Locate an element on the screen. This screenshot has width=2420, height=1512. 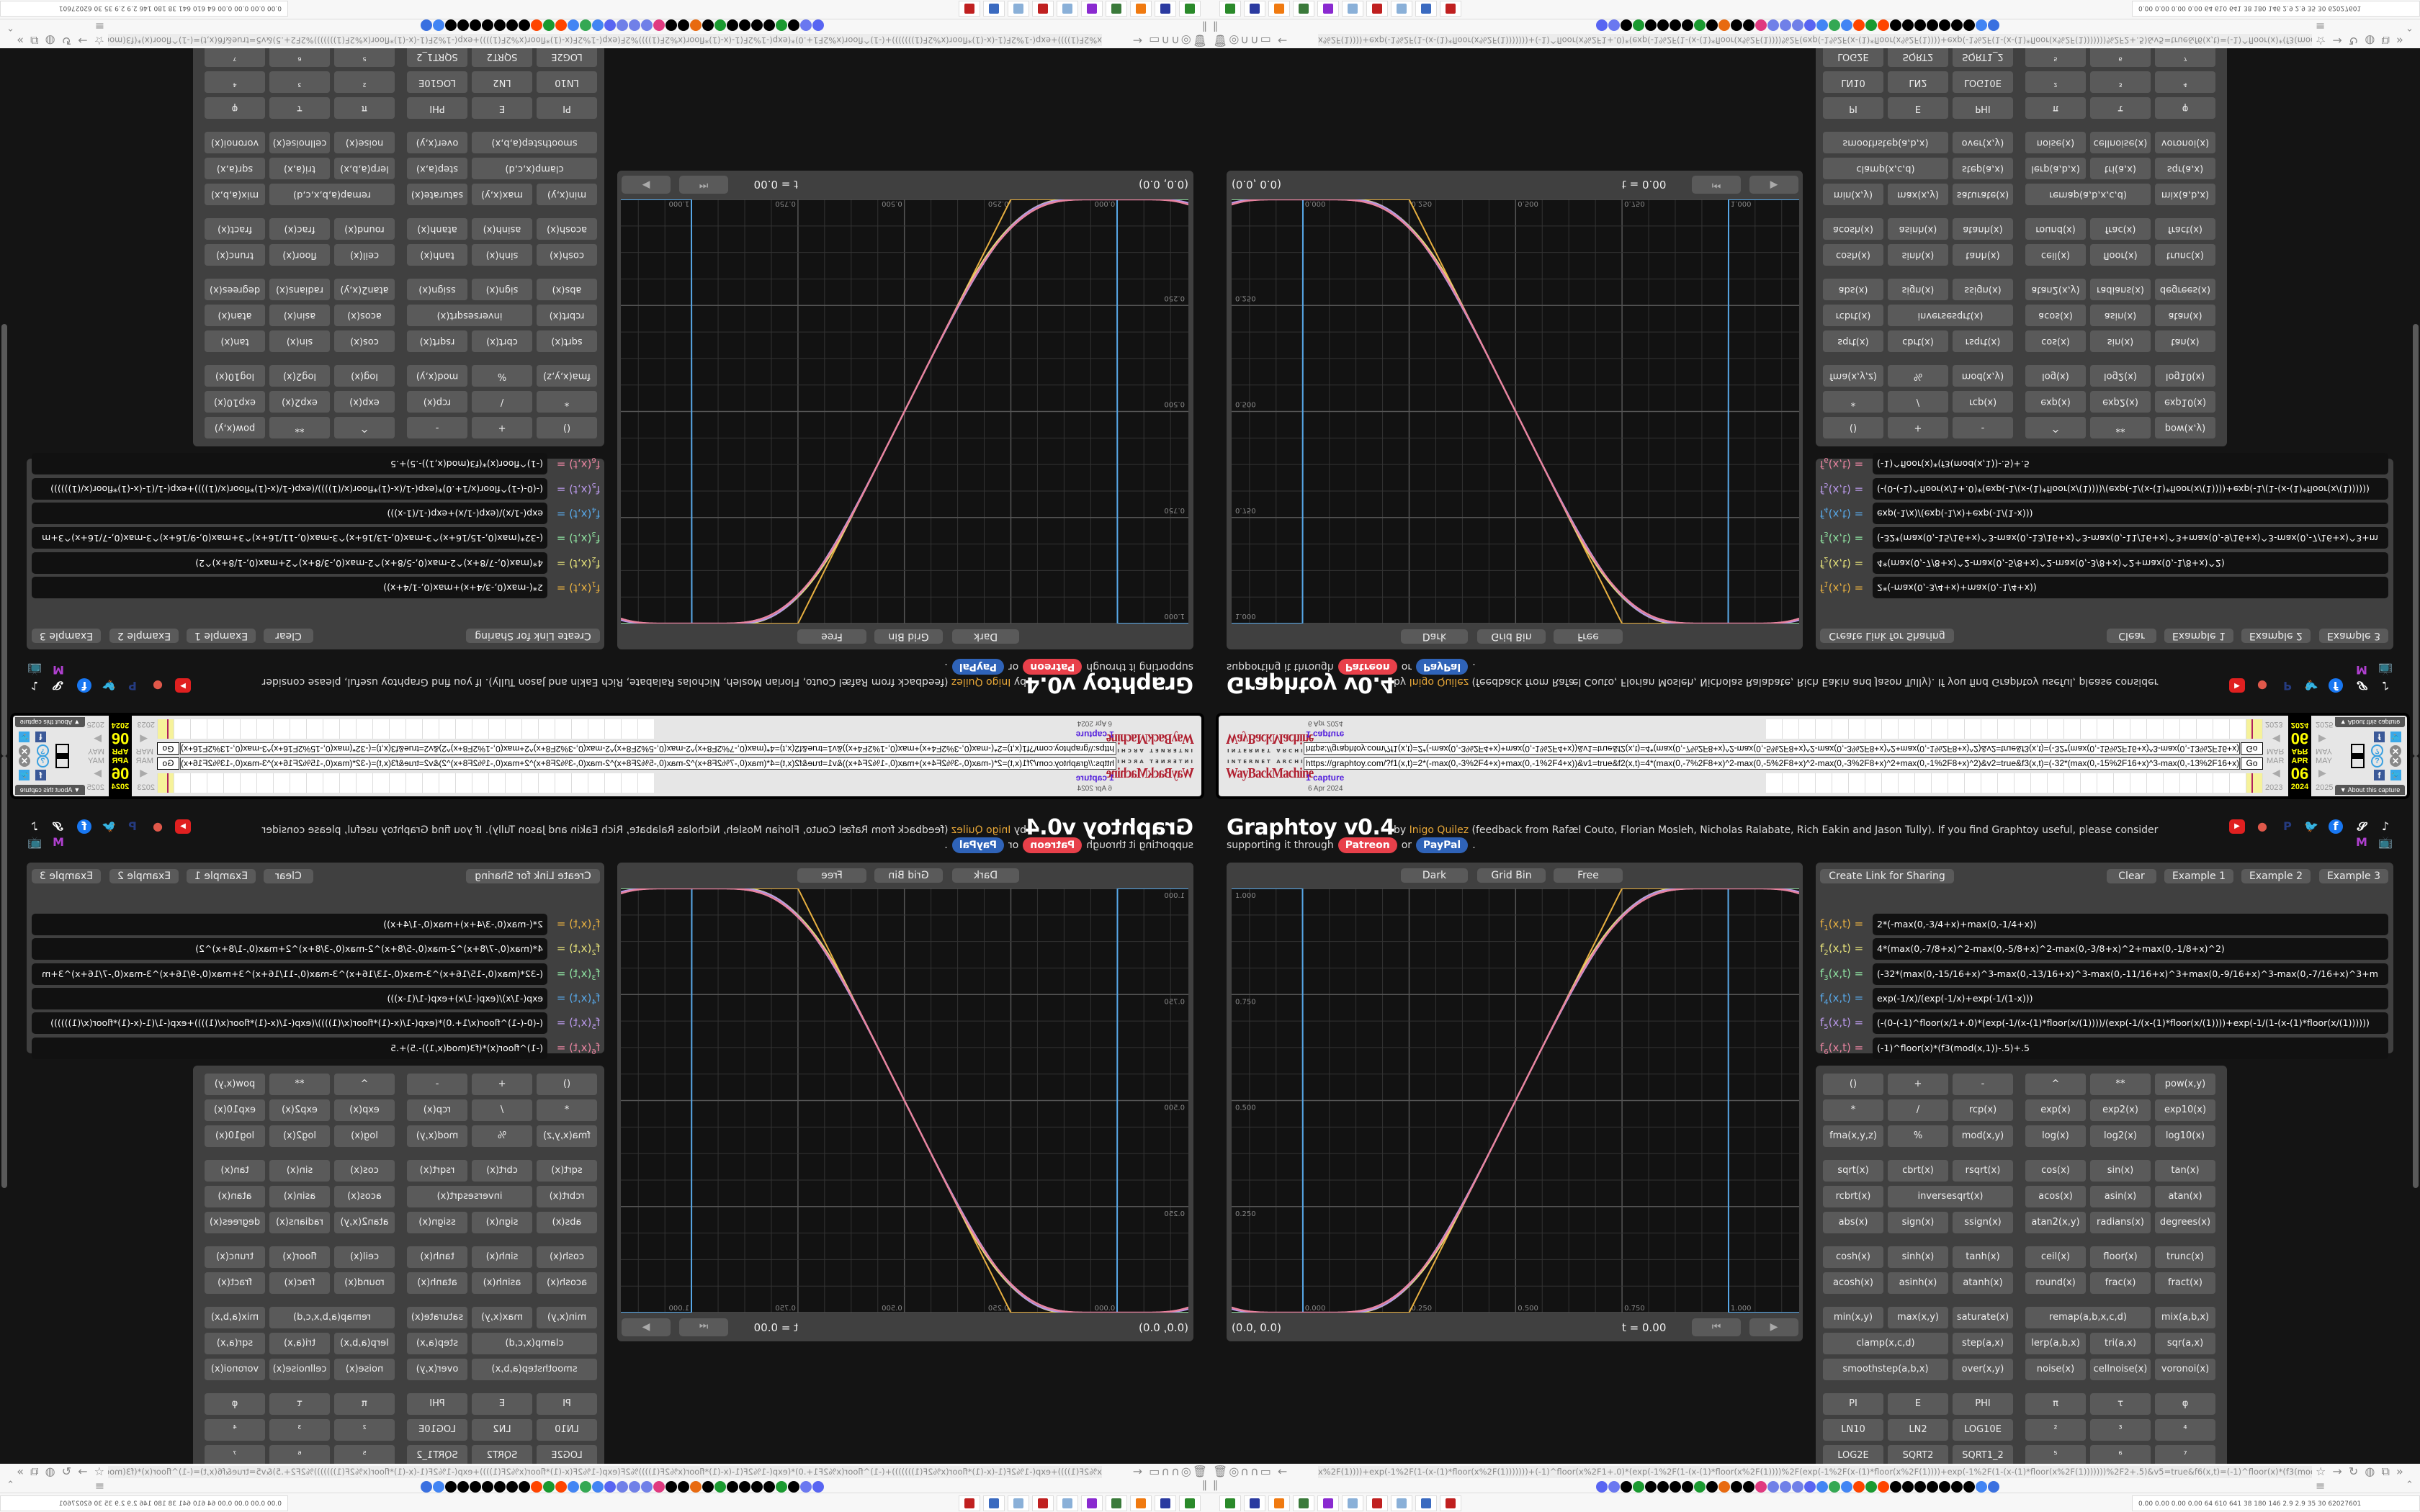
keypad-button: LOG2E is located at coordinates (1853, 56).